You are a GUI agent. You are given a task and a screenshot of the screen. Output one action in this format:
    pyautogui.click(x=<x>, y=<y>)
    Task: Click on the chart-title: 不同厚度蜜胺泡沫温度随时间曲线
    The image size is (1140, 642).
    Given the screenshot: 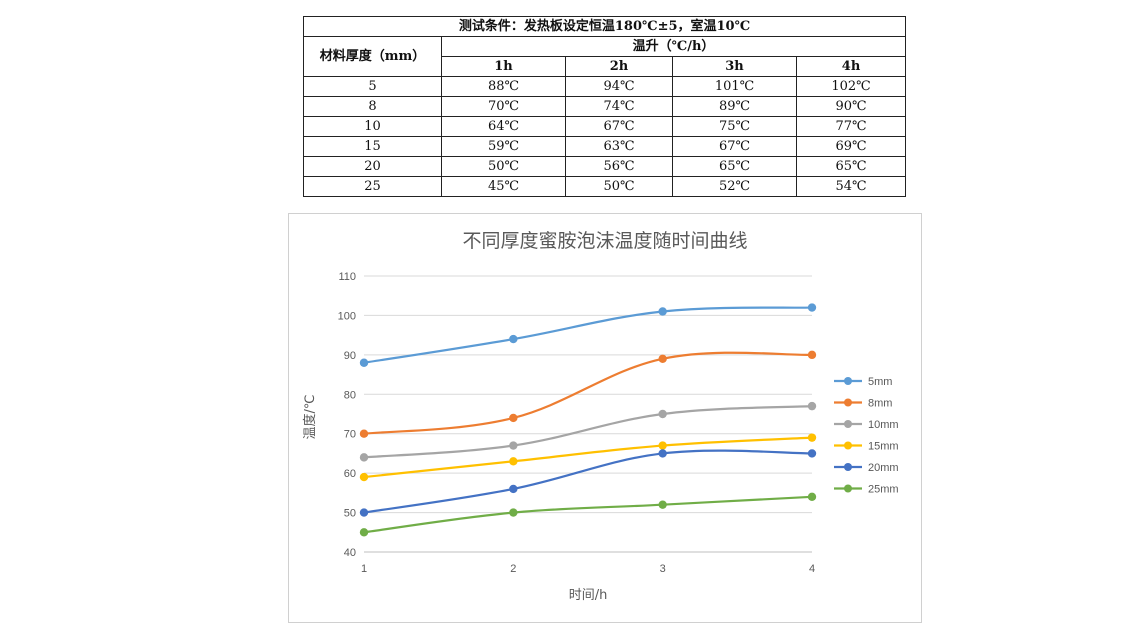 What is the action you would take?
    pyautogui.click(x=604, y=241)
    